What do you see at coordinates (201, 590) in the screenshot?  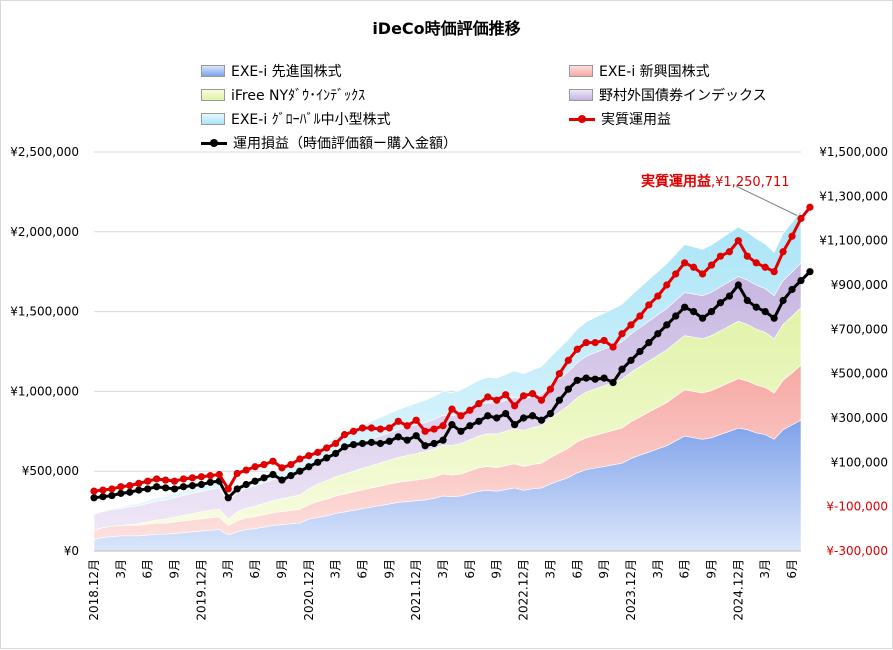 I see `x-tick-label: 2019.12月` at bounding box center [201, 590].